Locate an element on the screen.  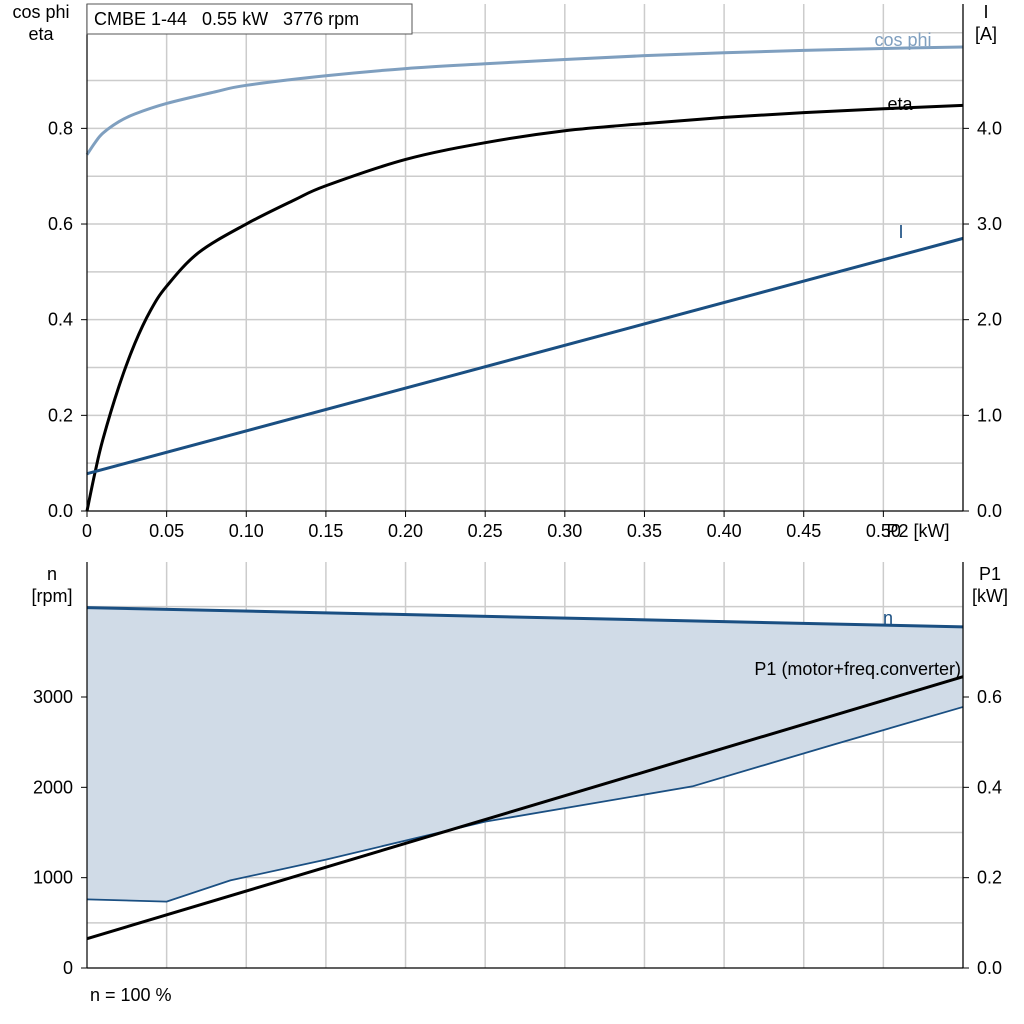
x-tick-label: 0.15 is located at coordinates (325, 531).